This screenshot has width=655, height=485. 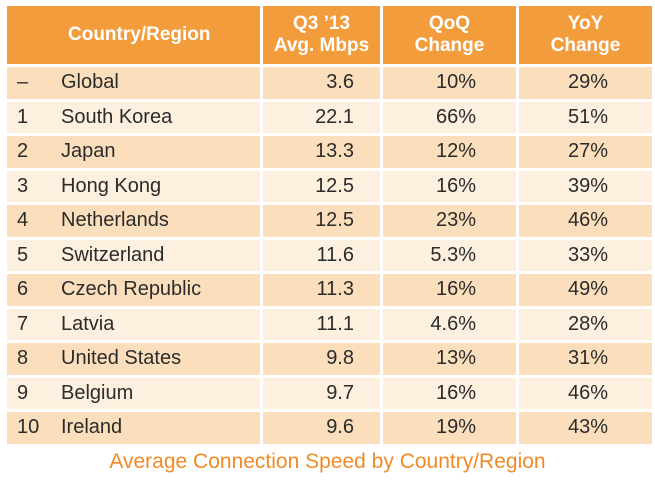 What do you see at coordinates (115, 220) in the screenshot?
I see `country-name: Netherlands` at bounding box center [115, 220].